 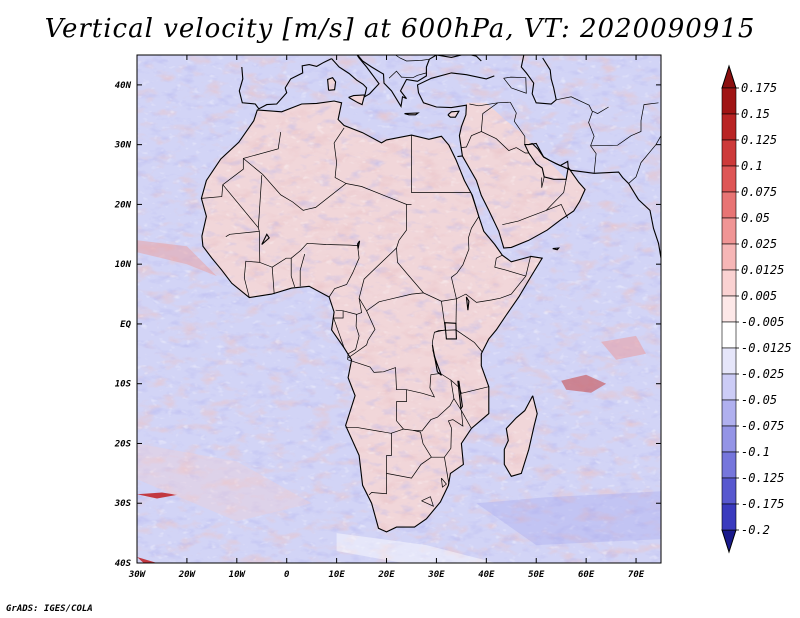 What do you see at coordinates (762, 270) in the screenshot?
I see `colorbar-label: 0.0125` at bounding box center [762, 270].